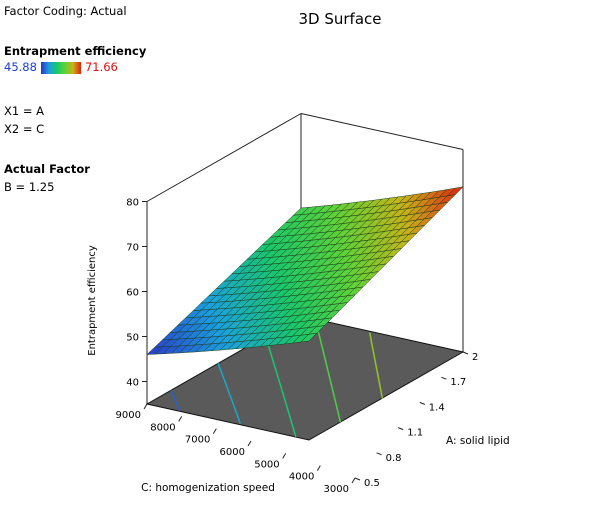  I want to click on color-legend: 45.88 71.66, so click(61, 67).